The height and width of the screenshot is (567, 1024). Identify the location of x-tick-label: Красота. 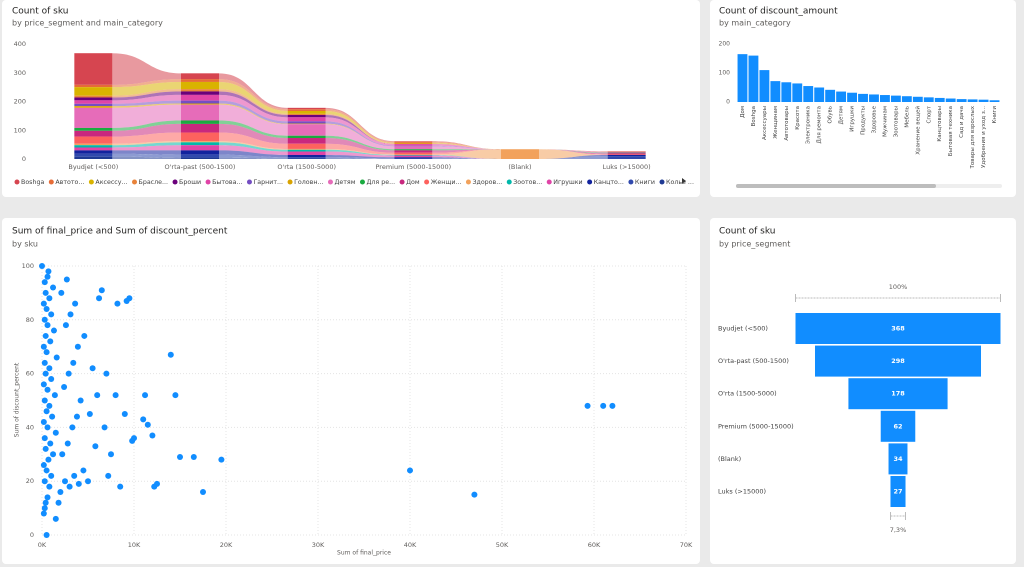
(798, 118).